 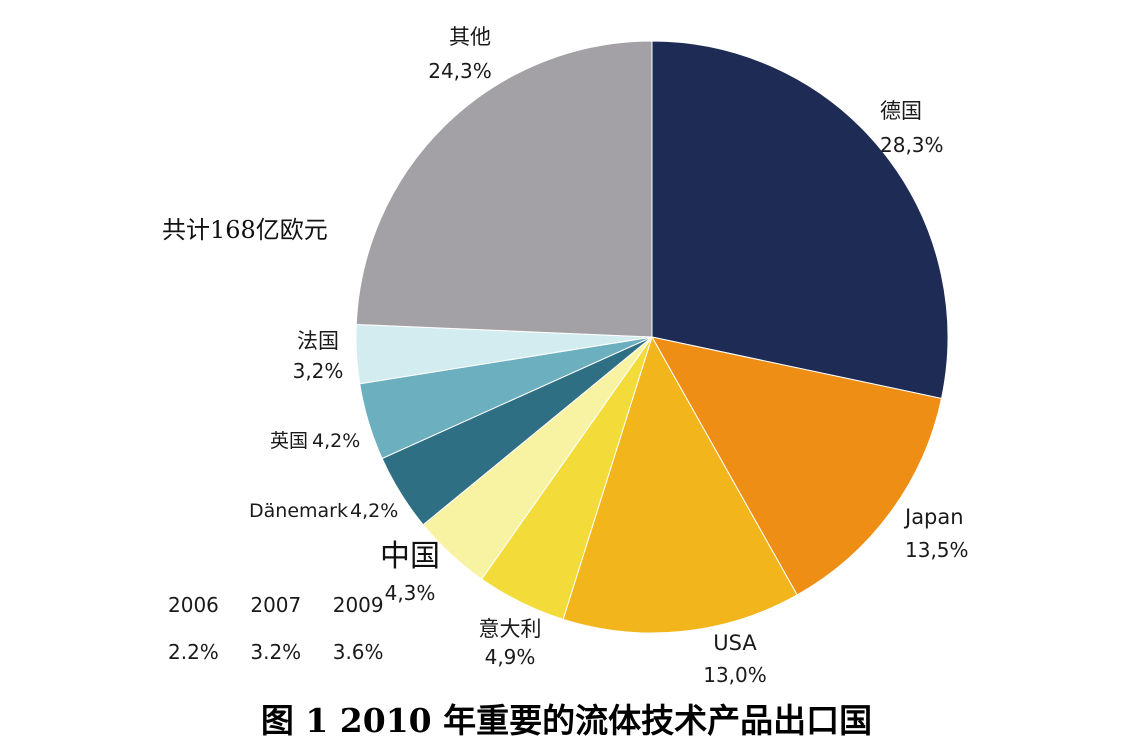 What do you see at coordinates (504, 189) in the screenshot?
I see `pie-slice-other` at bounding box center [504, 189].